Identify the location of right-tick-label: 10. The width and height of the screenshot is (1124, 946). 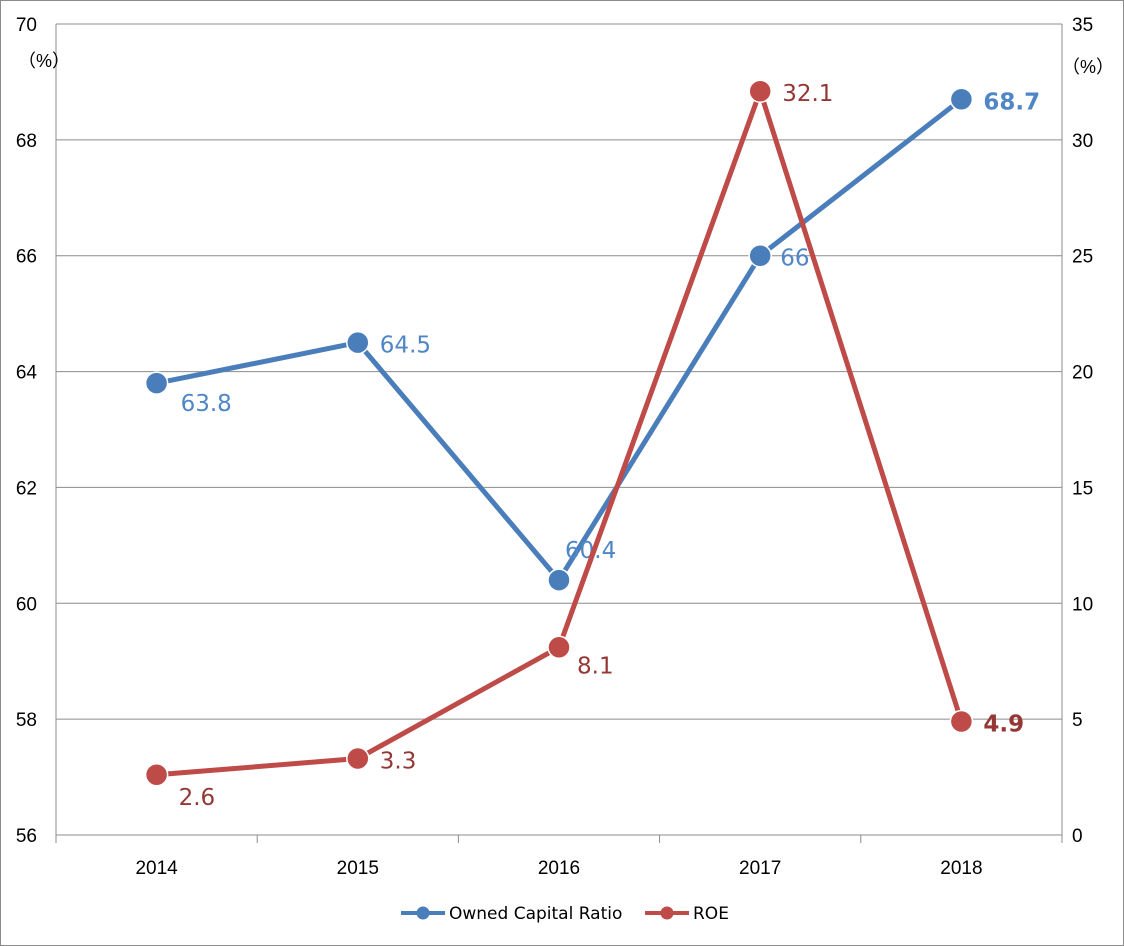
(1082, 604).